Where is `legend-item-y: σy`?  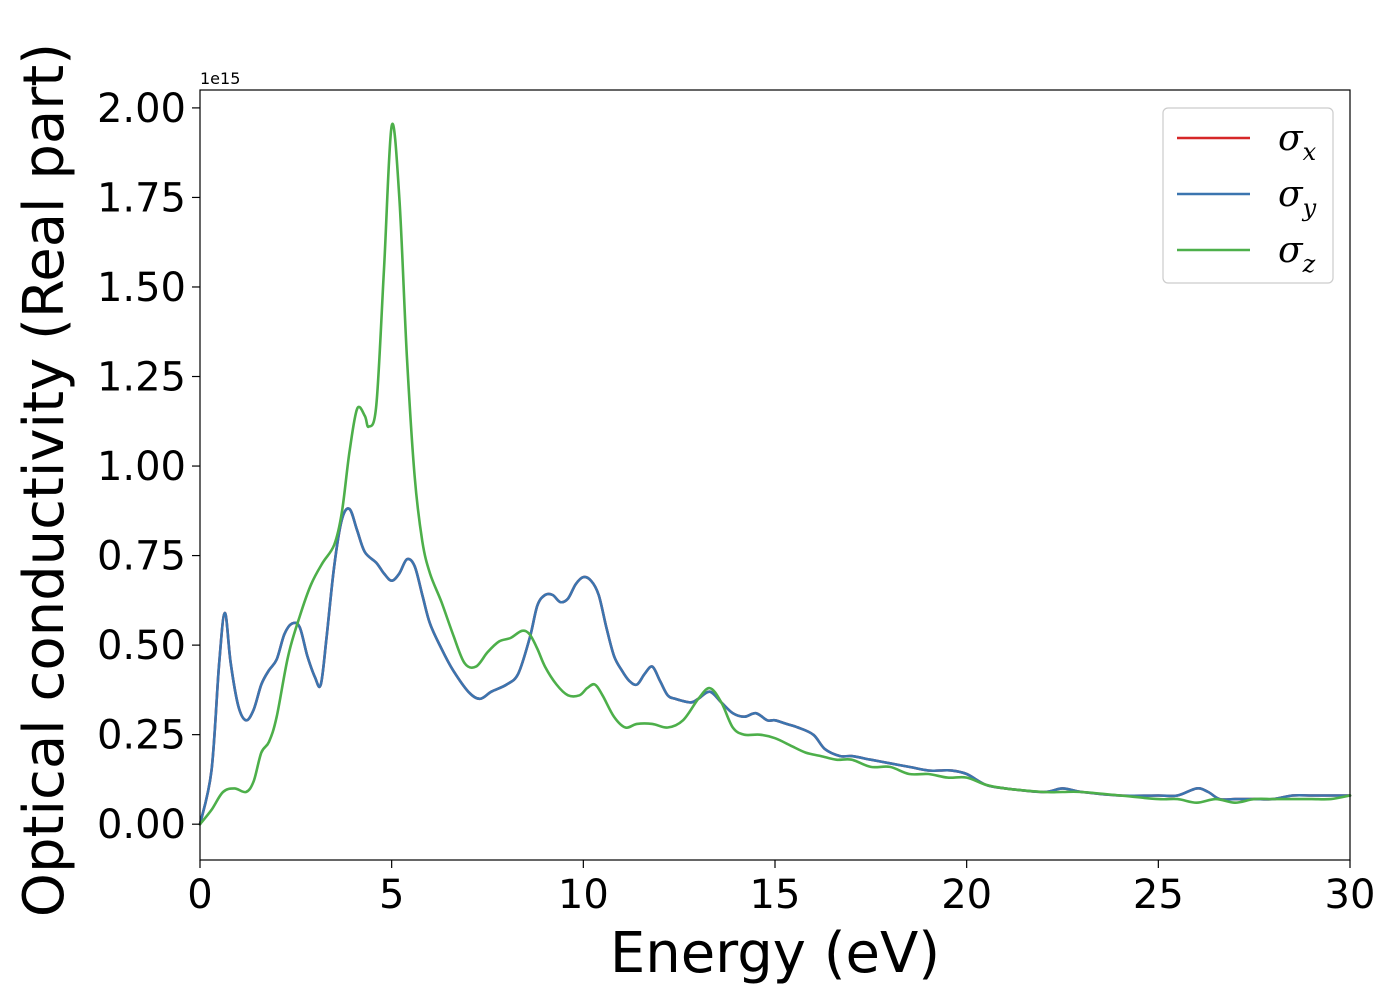
legend-item-y: σy is located at coordinates (1247, 198).